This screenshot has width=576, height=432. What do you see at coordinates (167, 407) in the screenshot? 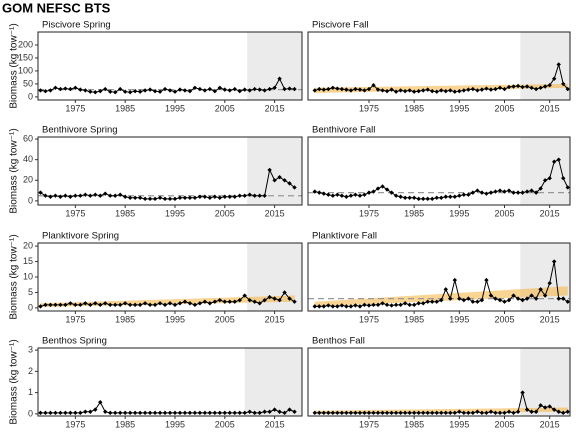
I see `series-line` at bounding box center [167, 407].